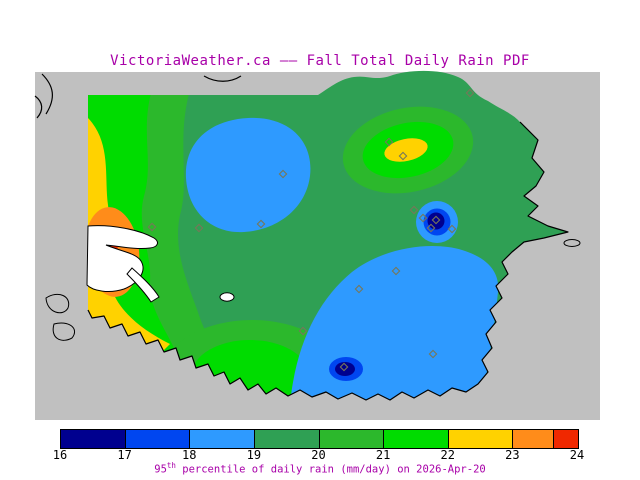 This screenshot has width=640, height=480. Describe the element at coordinates (47, 94) in the screenshot. I see `northwest-strait-coast` at that location.